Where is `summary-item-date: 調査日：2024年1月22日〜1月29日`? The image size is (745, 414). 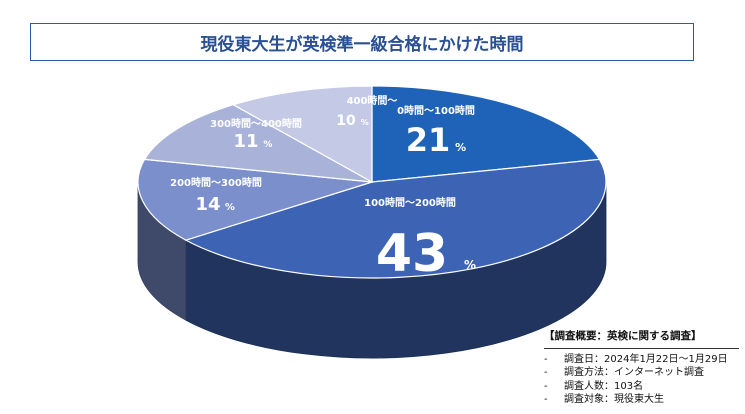
summary-item-date: 調査日：2024年1月22日〜1月29日 is located at coordinates (646, 359).